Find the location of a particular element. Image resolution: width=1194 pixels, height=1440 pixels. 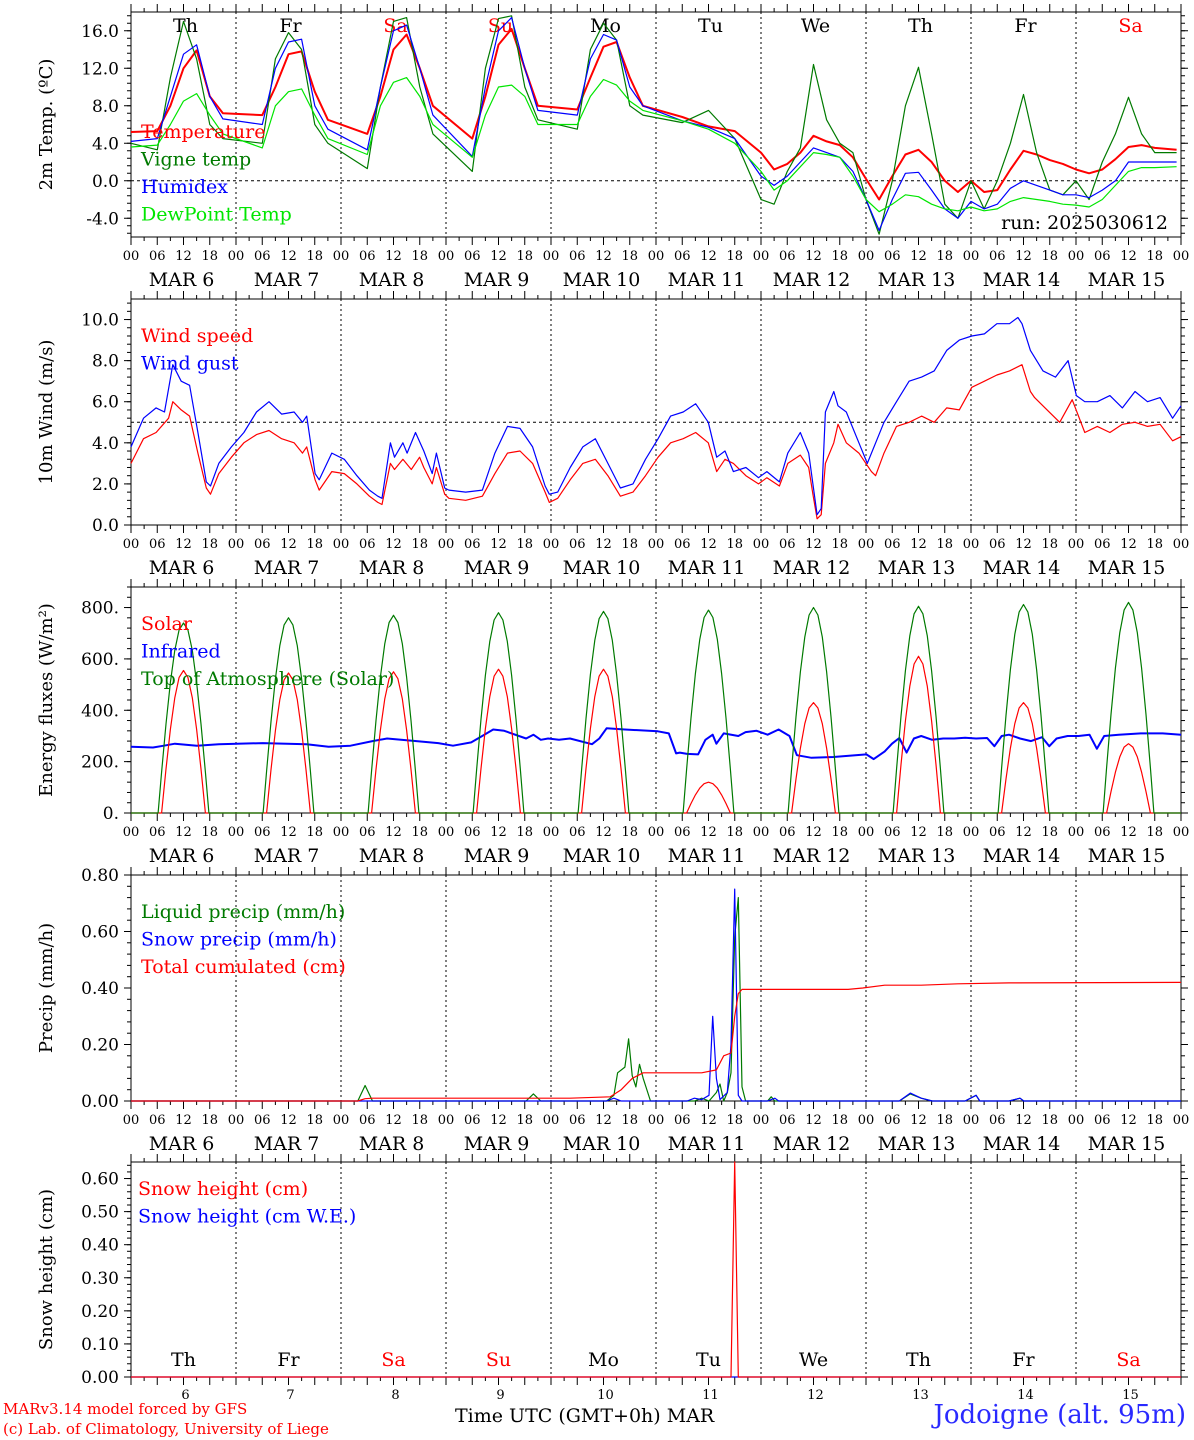

date-label: MAR 6 is located at coordinates (182, 1144).